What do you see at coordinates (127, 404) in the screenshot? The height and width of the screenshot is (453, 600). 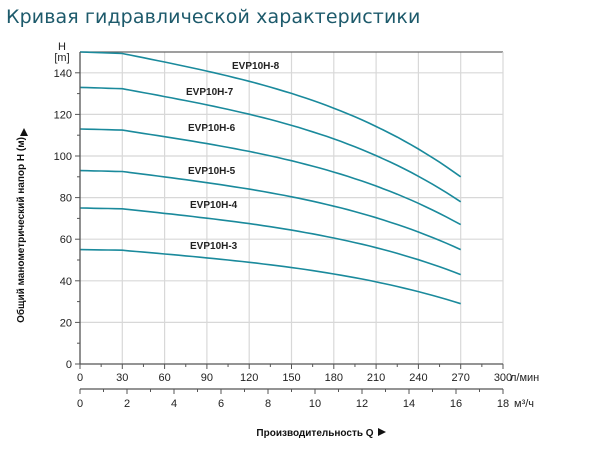 I see `x2-tick-label: 2` at bounding box center [127, 404].